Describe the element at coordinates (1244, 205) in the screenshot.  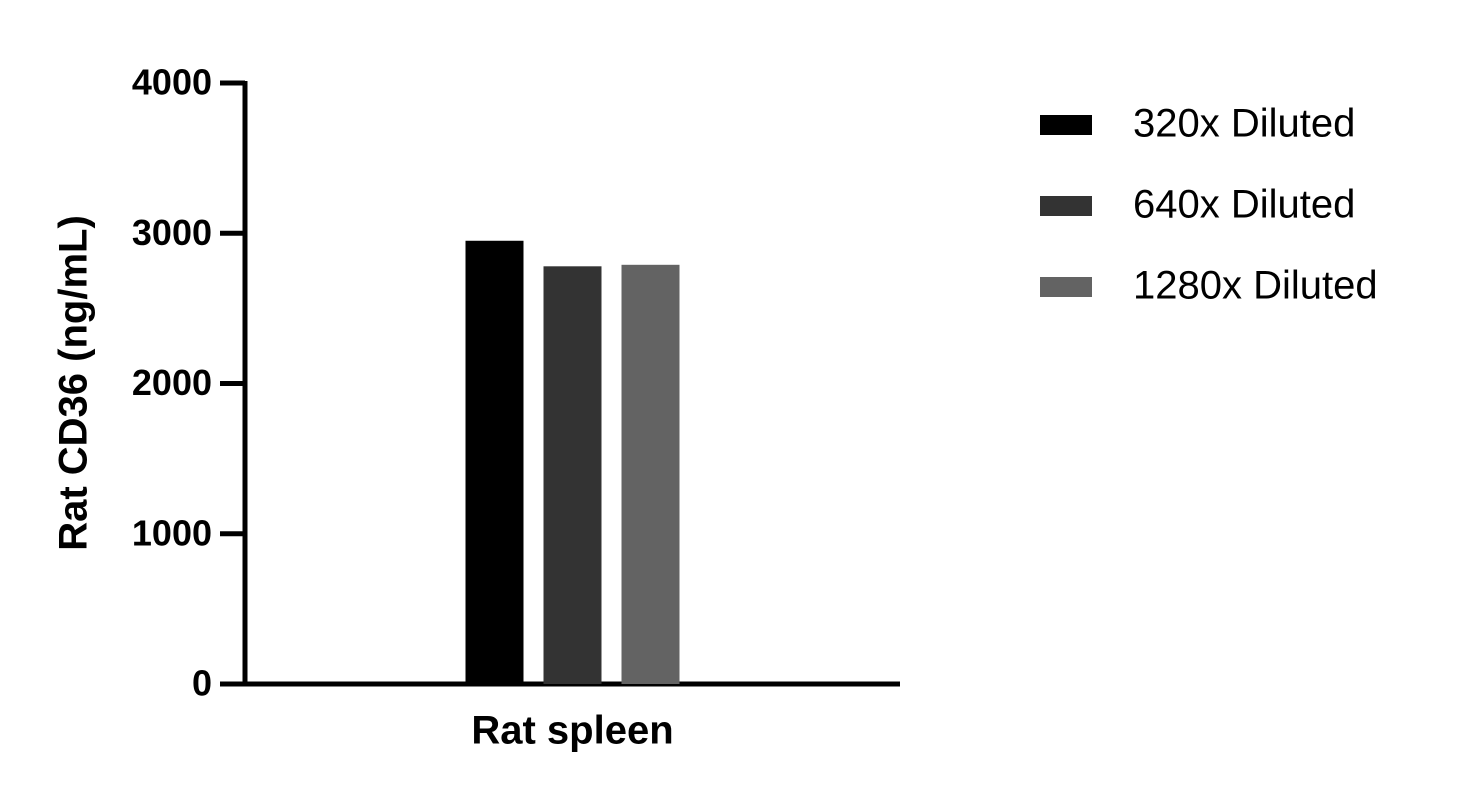
I see `legend-label: 640x Diluted` at that location.